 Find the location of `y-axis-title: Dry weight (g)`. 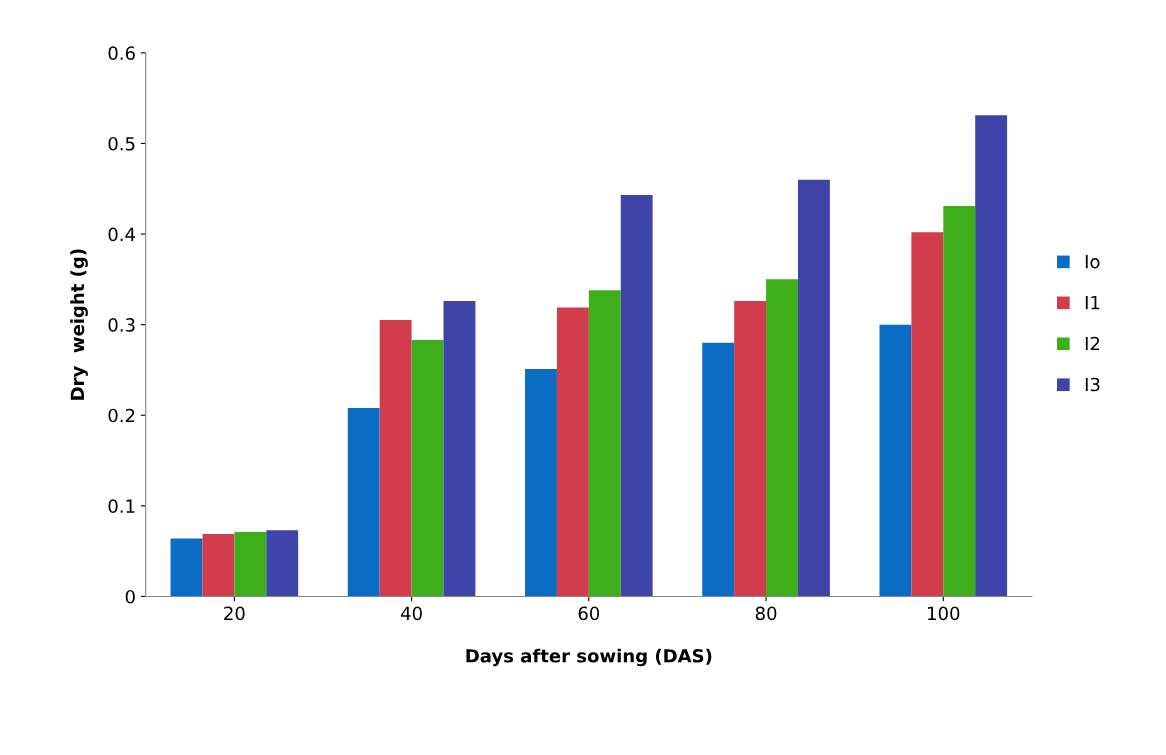

y-axis-title: Dry weight (g) is located at coordinates (79, 324).